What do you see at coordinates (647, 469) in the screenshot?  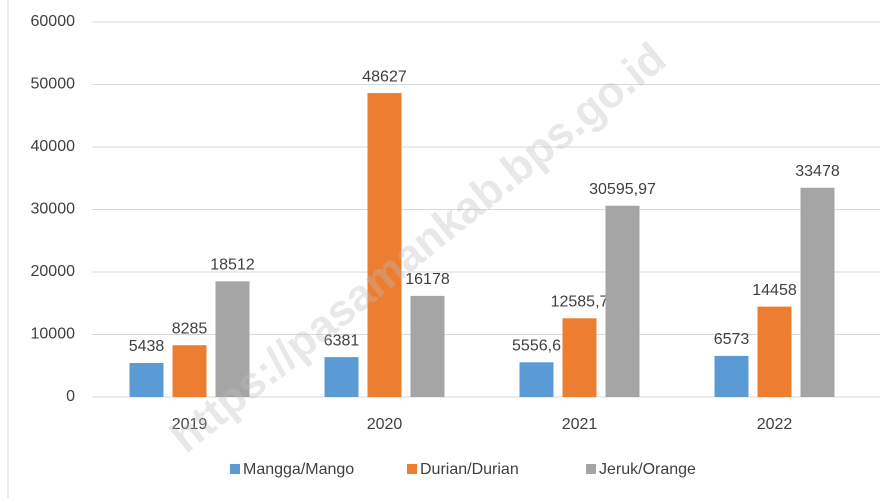 I see `legend-label: Jeruk/Orange` at bounding box center [647, 469].